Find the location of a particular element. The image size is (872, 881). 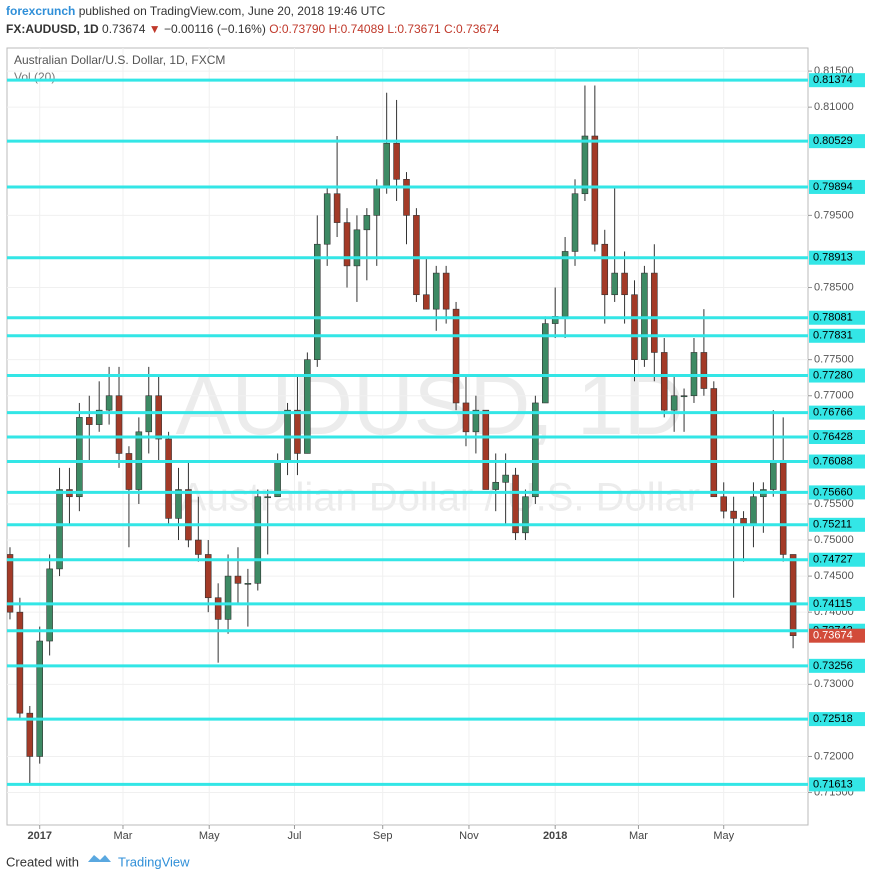

y-tick-label: 0.78500 is located at coordinates (834, 287).